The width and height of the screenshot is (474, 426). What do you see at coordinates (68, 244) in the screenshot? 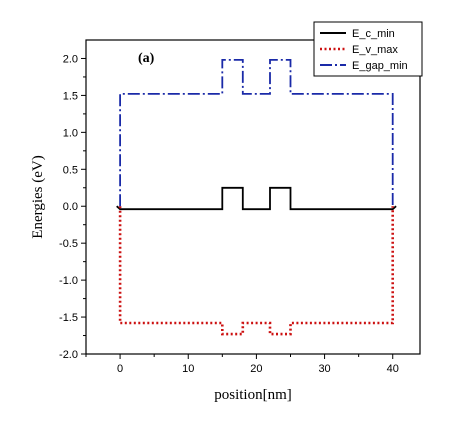
I see `y-tick-label: -0.5` at bounding box center [68, 244].